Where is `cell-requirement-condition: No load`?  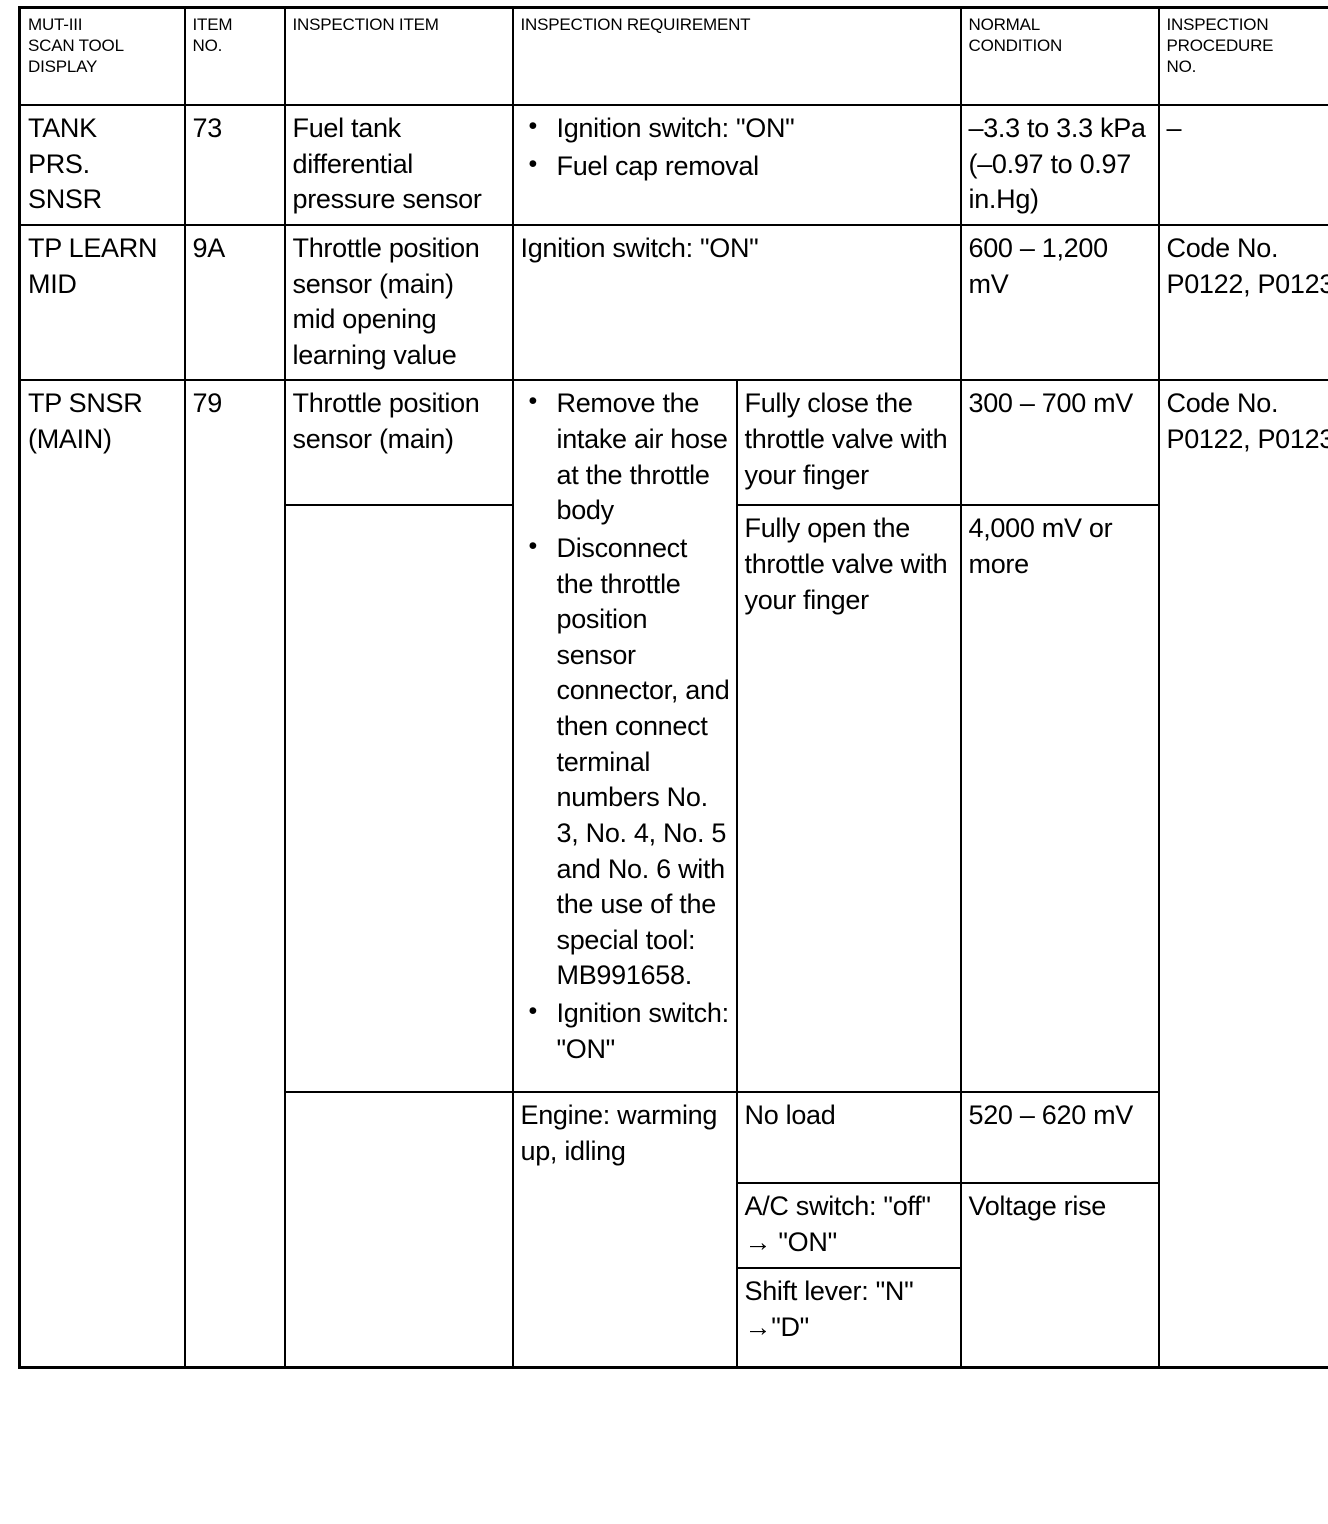 cell-requirement-condition: No load is located at coordinates (848, 1138).